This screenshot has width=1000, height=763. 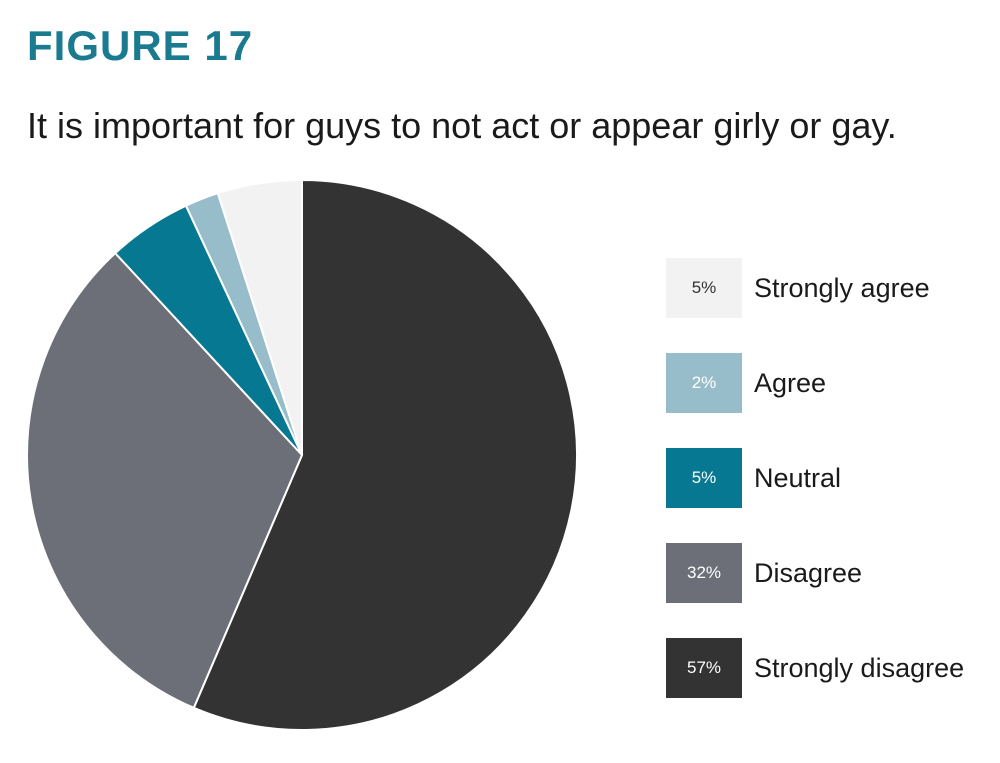 What do you see at coordinates (704, 668) in the screenshot?
I see `legend-swatch-strongly-disagree: 57%` at bounding box center [704, 668].